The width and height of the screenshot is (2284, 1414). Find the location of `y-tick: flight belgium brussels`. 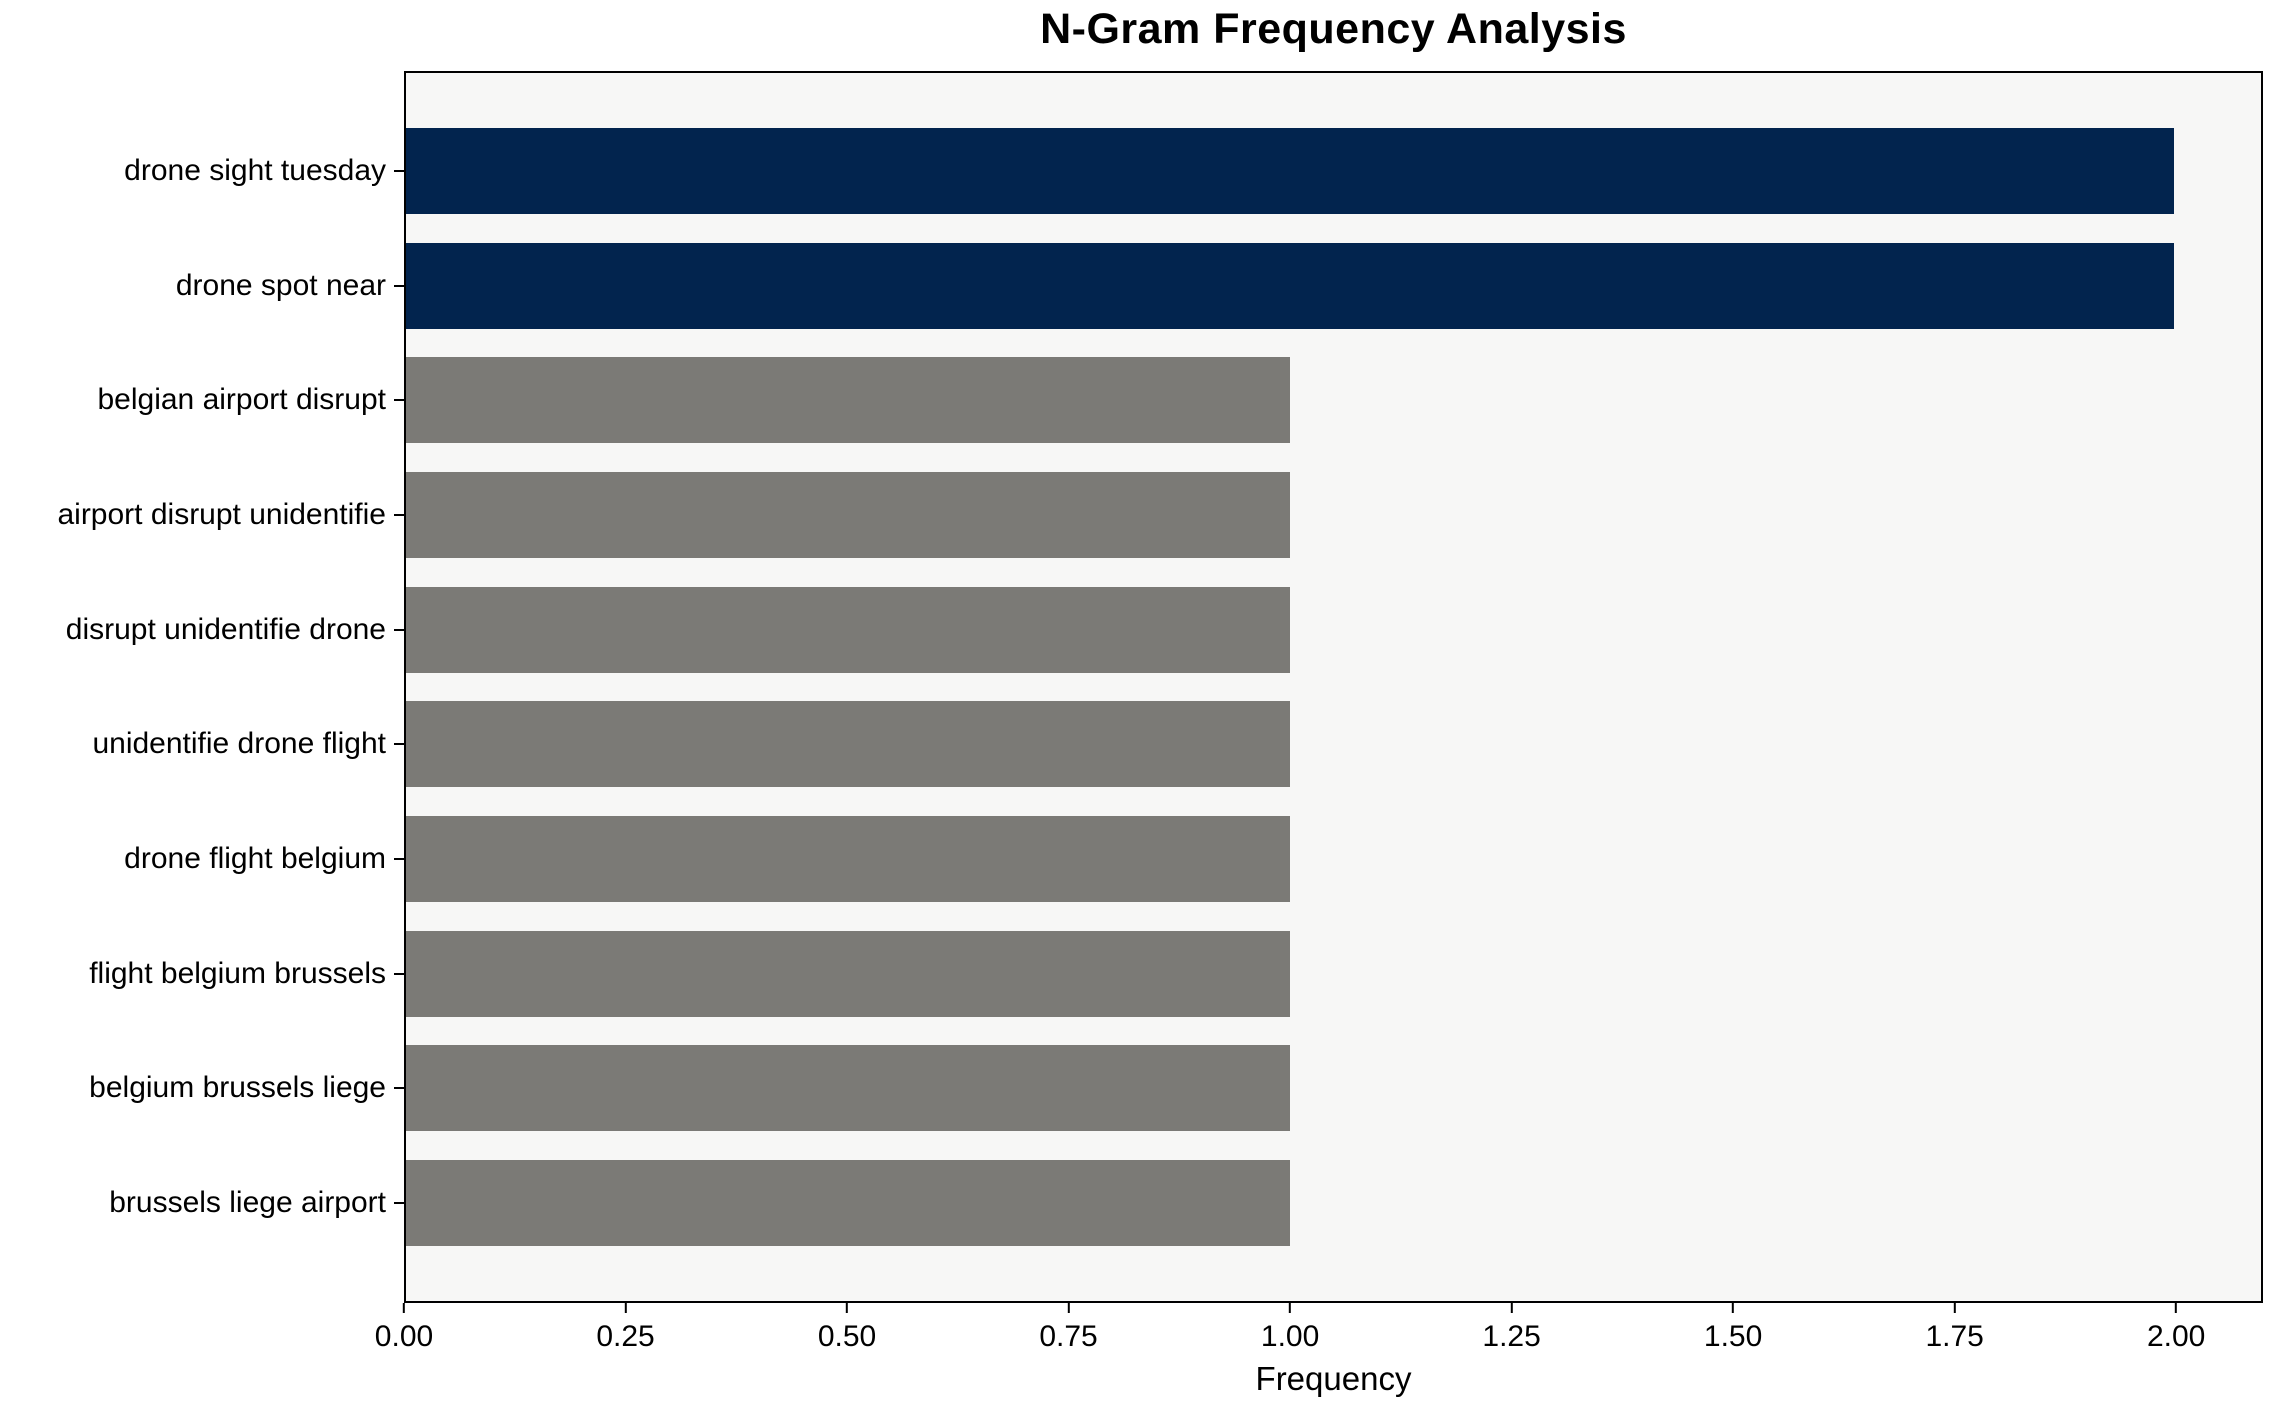

y-tick: flight belgium brussels is located at coordinates (202, 974).